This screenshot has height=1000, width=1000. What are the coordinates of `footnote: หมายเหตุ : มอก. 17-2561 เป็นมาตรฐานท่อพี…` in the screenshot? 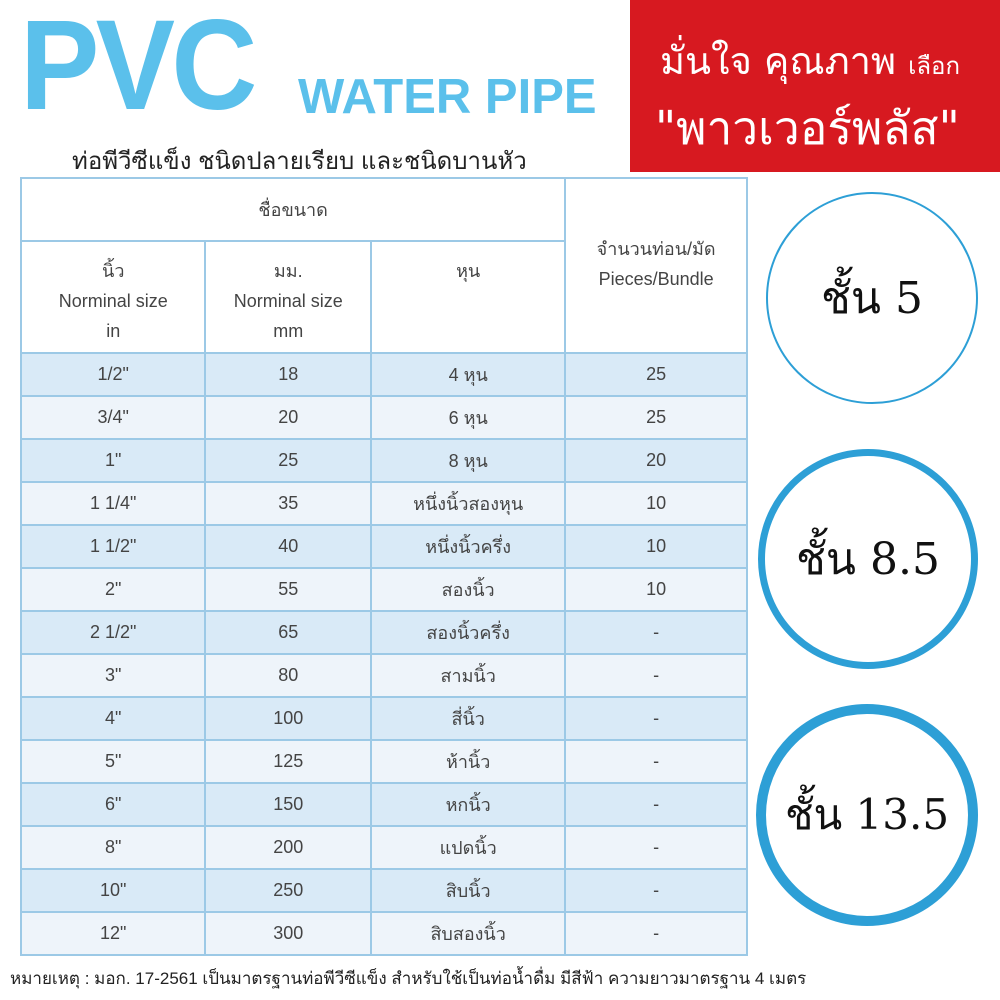 It's located at (408, 978).